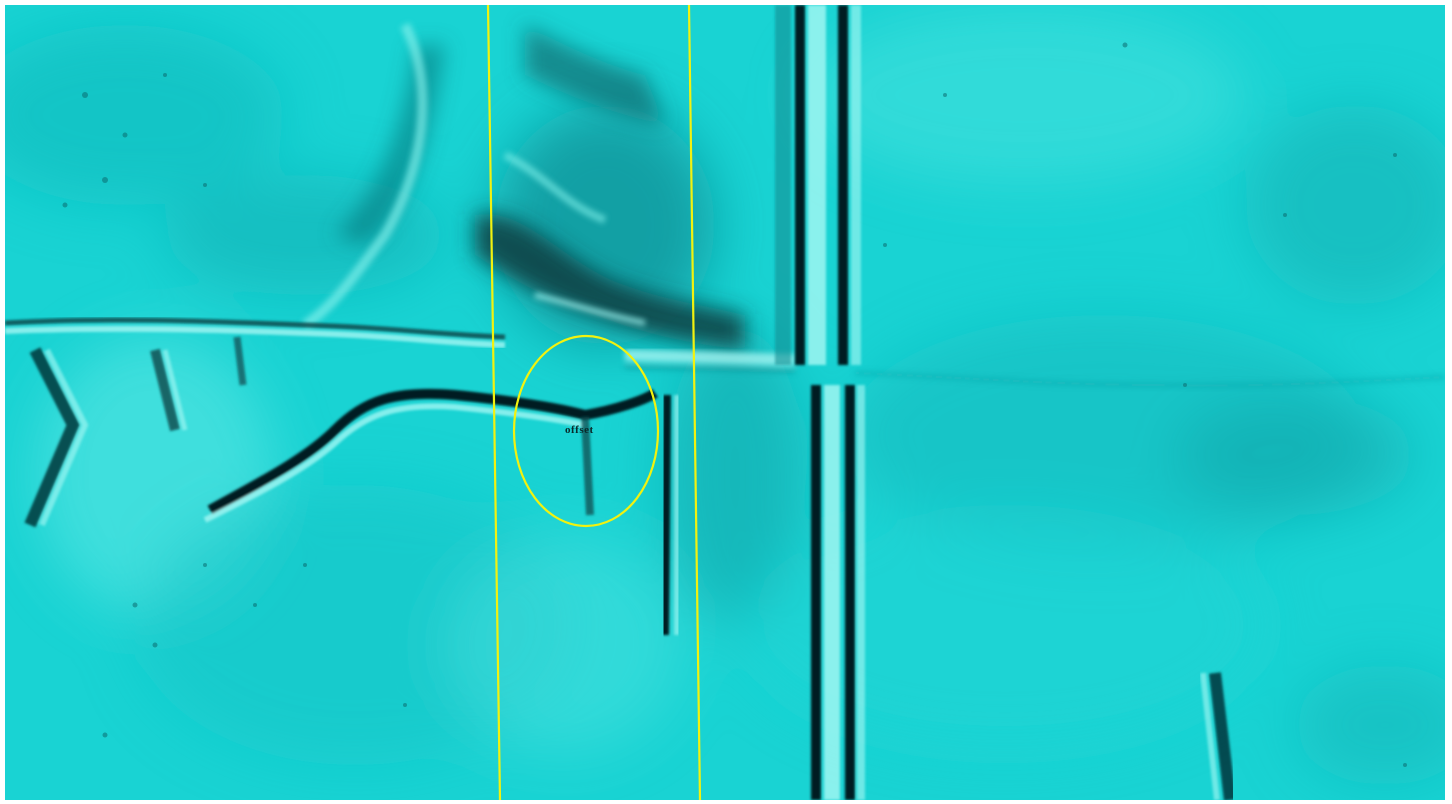  Describe the element at coordinates (694, 402) in the screenshot. I see `boundary-line-right` at that location.